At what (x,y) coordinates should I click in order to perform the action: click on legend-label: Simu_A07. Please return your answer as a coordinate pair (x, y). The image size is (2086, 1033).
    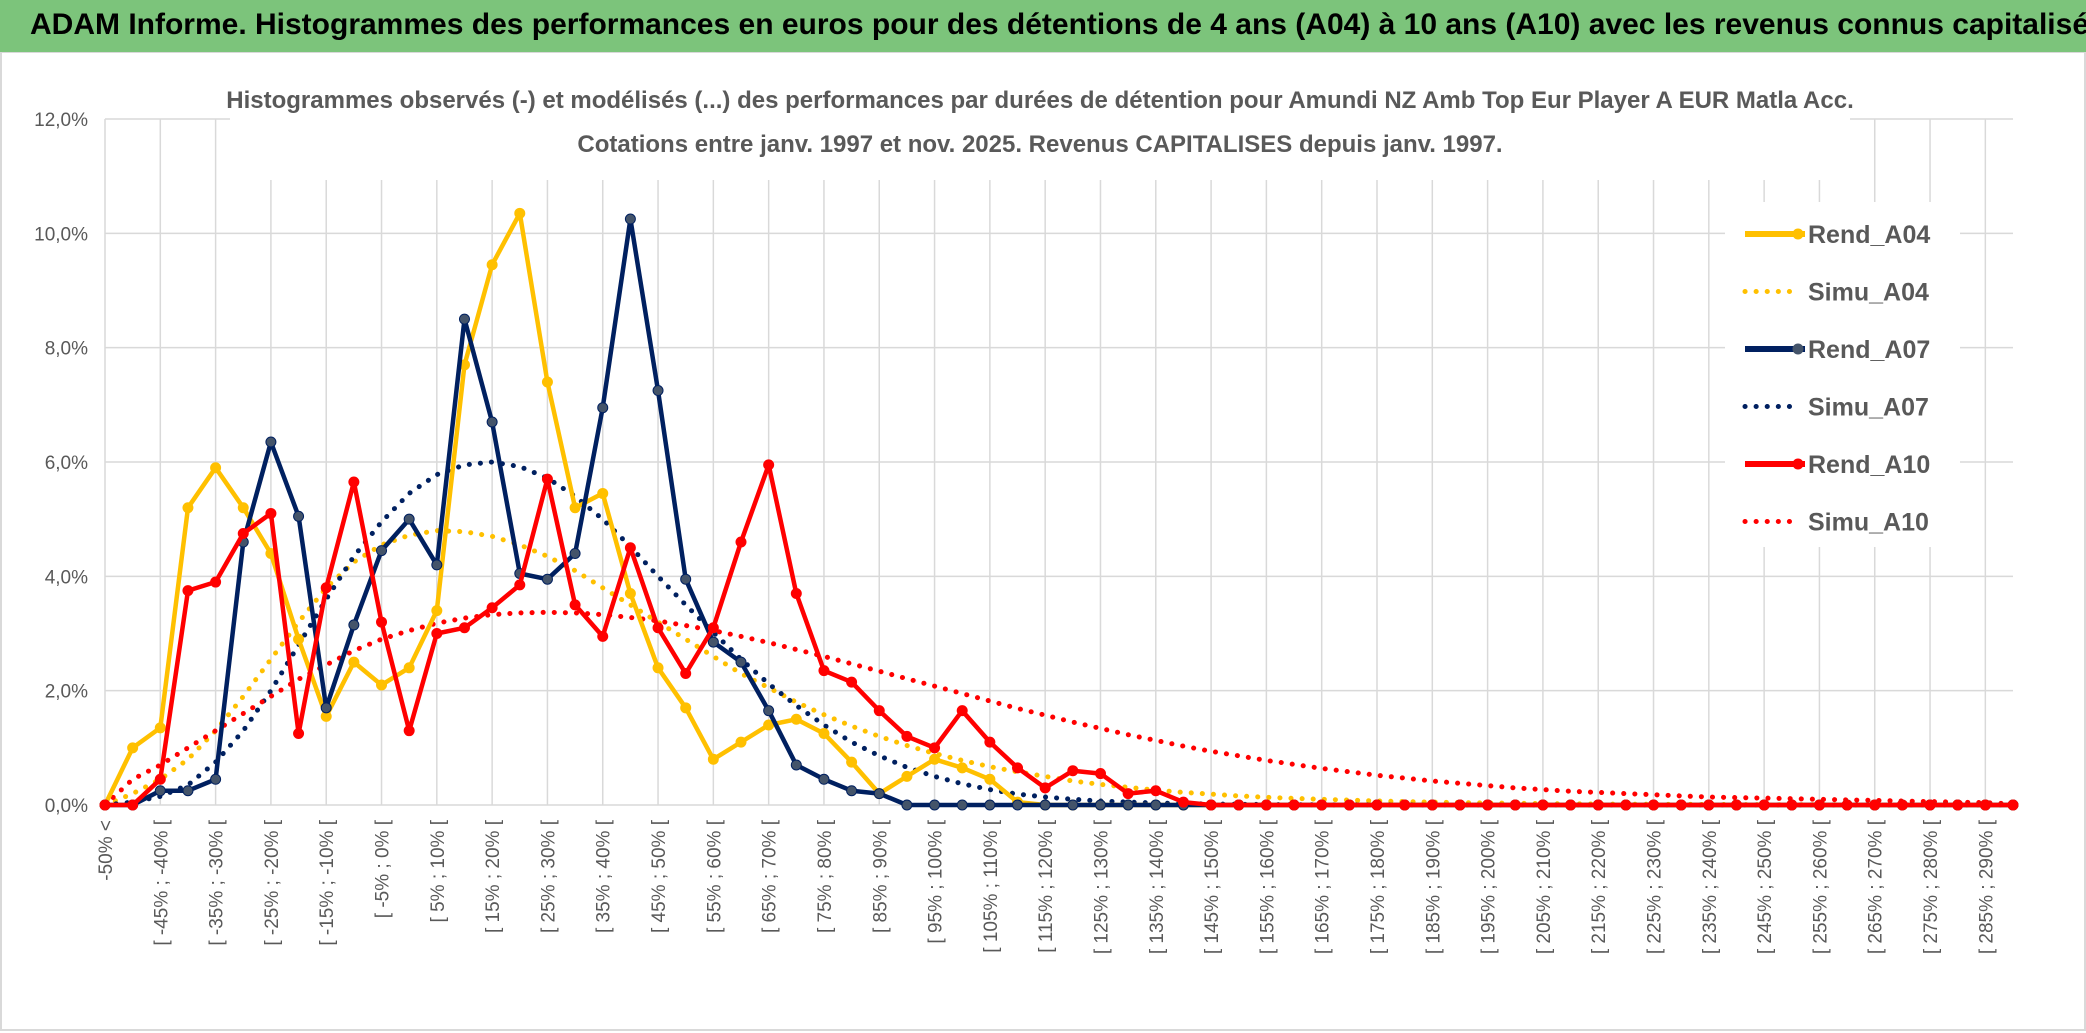
    Looking at the image, I should click on (1868, 408).